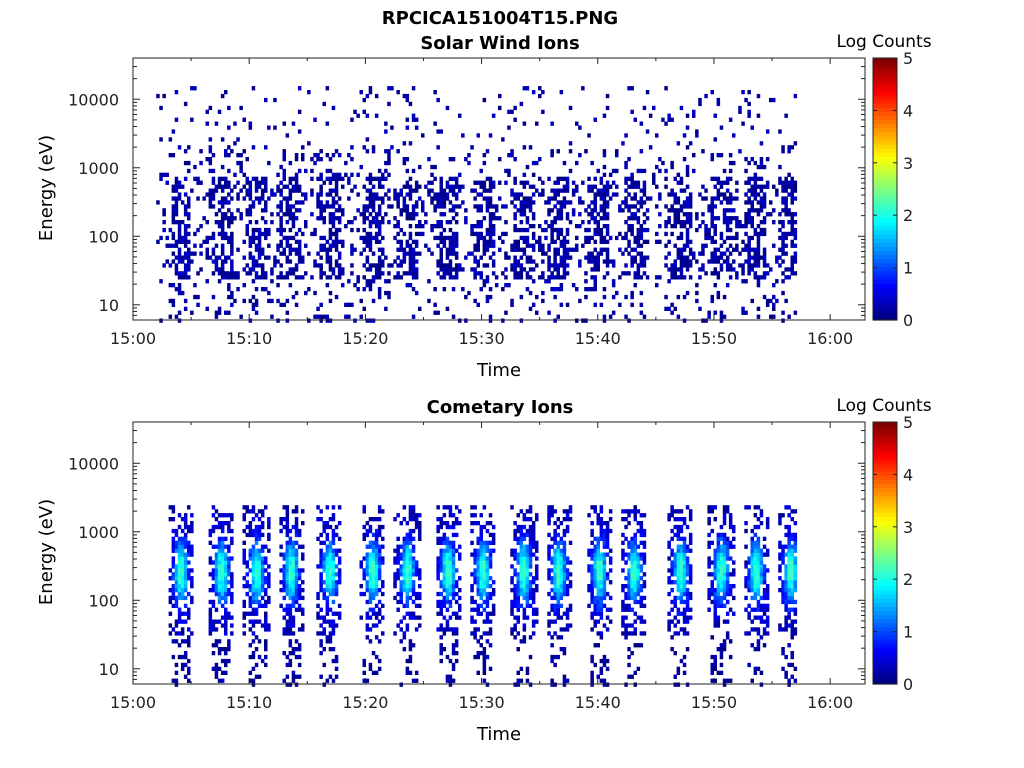 Image resolution: width=1024 pixels, height=768 pixels. Describe the element at coordinates (908, 268) in the screenshot. I see `colorbar-tick-label: 1` at that location.